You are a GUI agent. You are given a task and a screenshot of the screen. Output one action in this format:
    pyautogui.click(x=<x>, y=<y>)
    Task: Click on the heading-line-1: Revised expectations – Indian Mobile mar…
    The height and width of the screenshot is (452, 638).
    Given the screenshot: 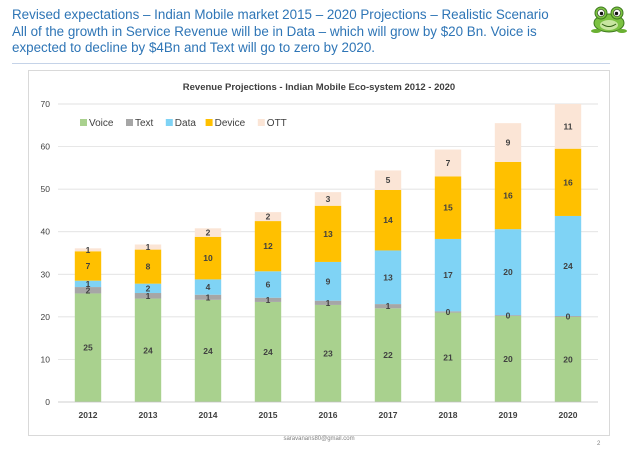 What is the action you would take?
    pyautogui.click(x=280, y=14)
    